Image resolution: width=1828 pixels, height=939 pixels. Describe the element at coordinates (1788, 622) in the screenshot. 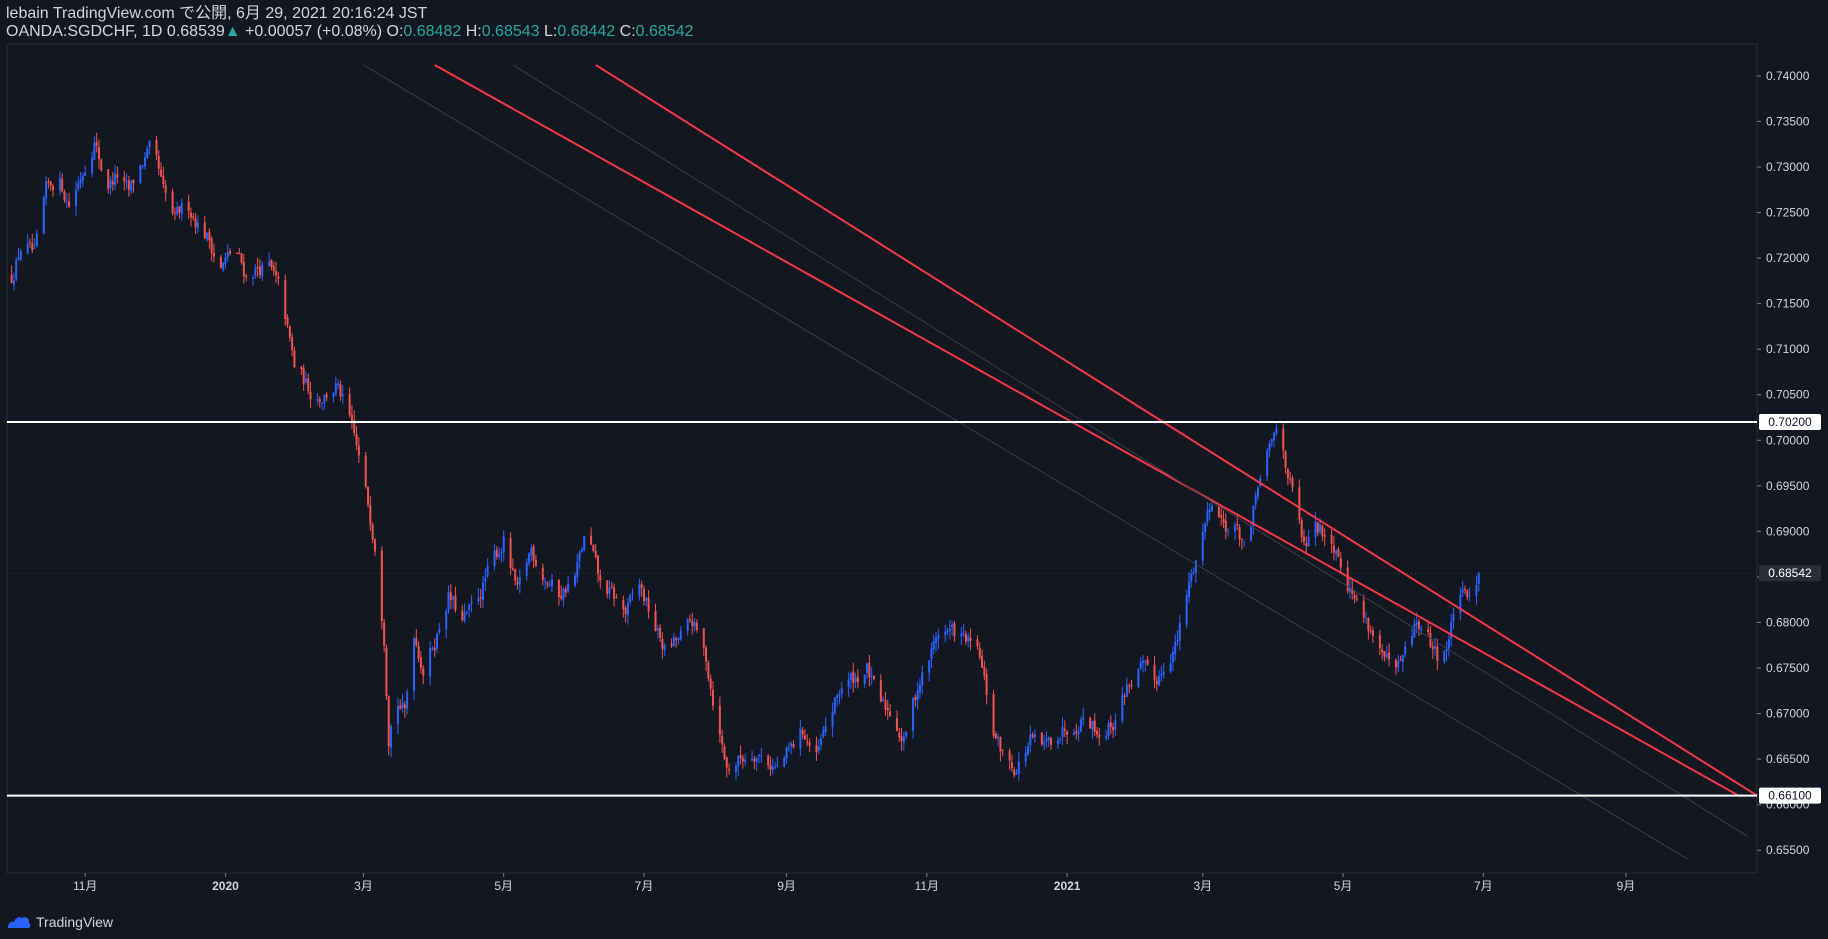

I see `price-tick-label: 0.68000` at that location.